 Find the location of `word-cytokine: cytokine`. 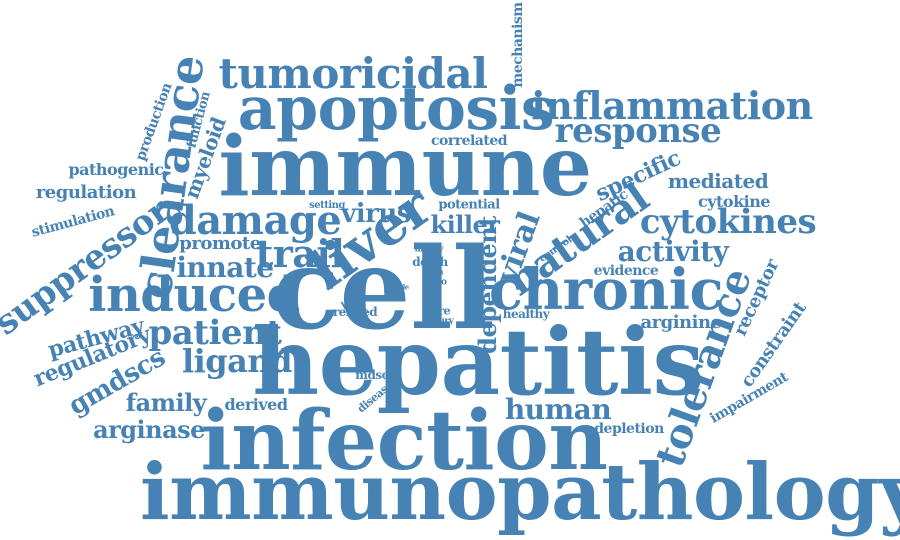

word-cytokine: cytokine is located at coordinates (734, 201).